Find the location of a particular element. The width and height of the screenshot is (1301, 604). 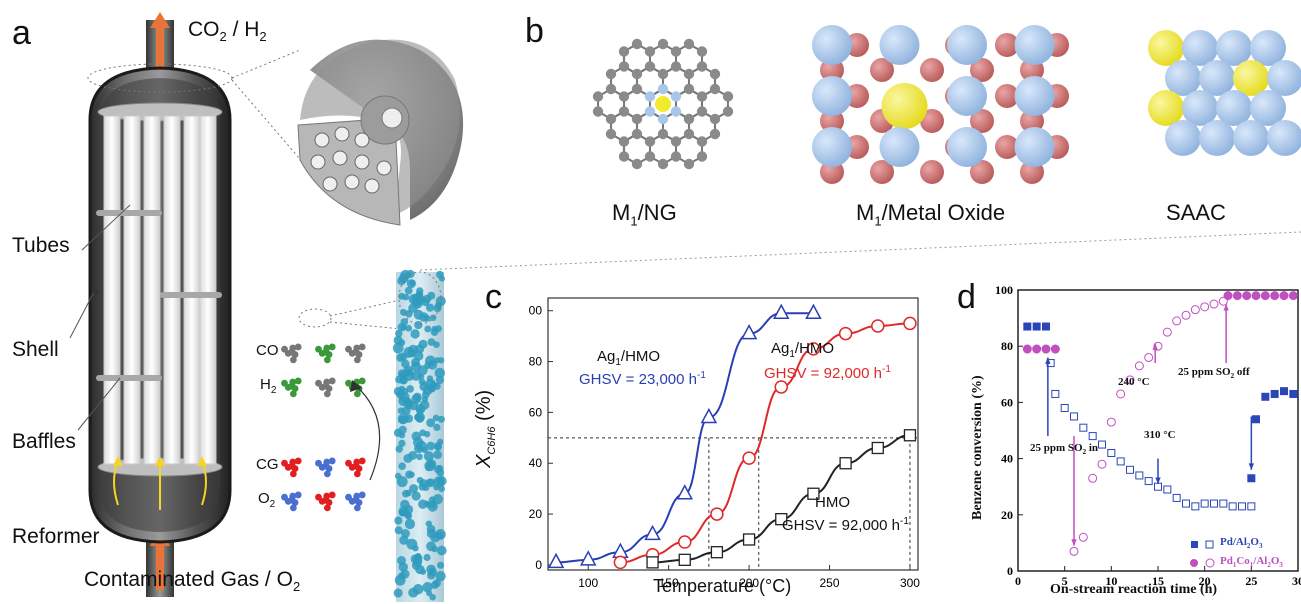

label-leaders is located at coordinates (100, 317).